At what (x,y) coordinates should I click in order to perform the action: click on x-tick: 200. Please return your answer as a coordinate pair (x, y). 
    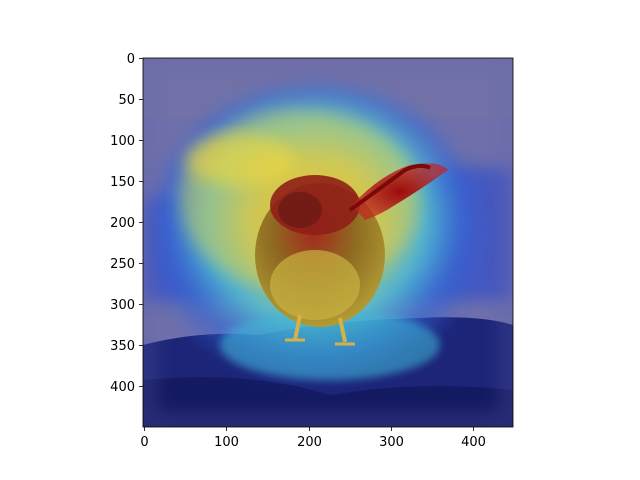
    Looking at the image, I should click on (309, 438).